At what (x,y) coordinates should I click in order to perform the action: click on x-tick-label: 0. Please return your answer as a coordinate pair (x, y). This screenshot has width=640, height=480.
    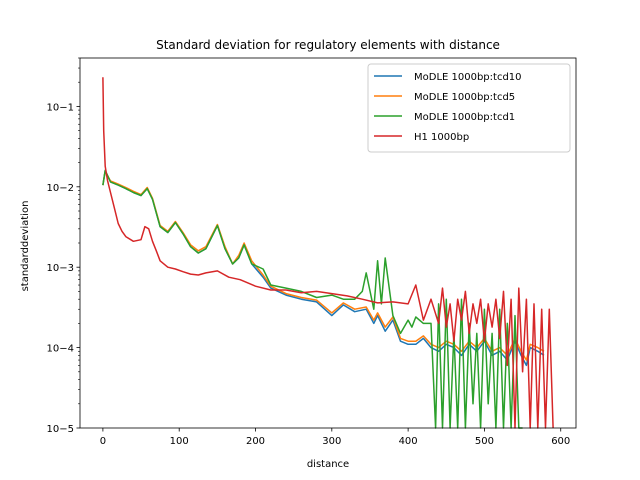
    Looking at the image, I should click on (103, 441).